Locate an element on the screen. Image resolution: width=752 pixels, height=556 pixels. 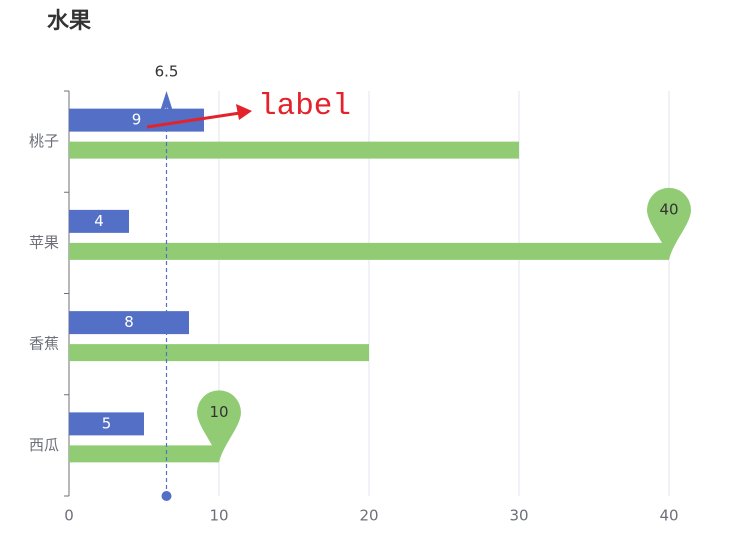
mark-point-label: 10 is located at coordinates (218, 412).